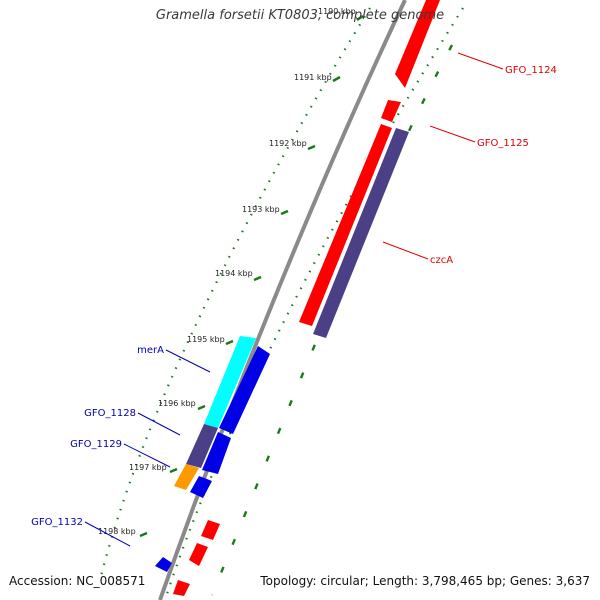 The height and width of the screenshot is (600, 600). Describe the element at coordinates (148, 467) in the screenshot. I see `tick-1197: 1197 kbp` at that location.